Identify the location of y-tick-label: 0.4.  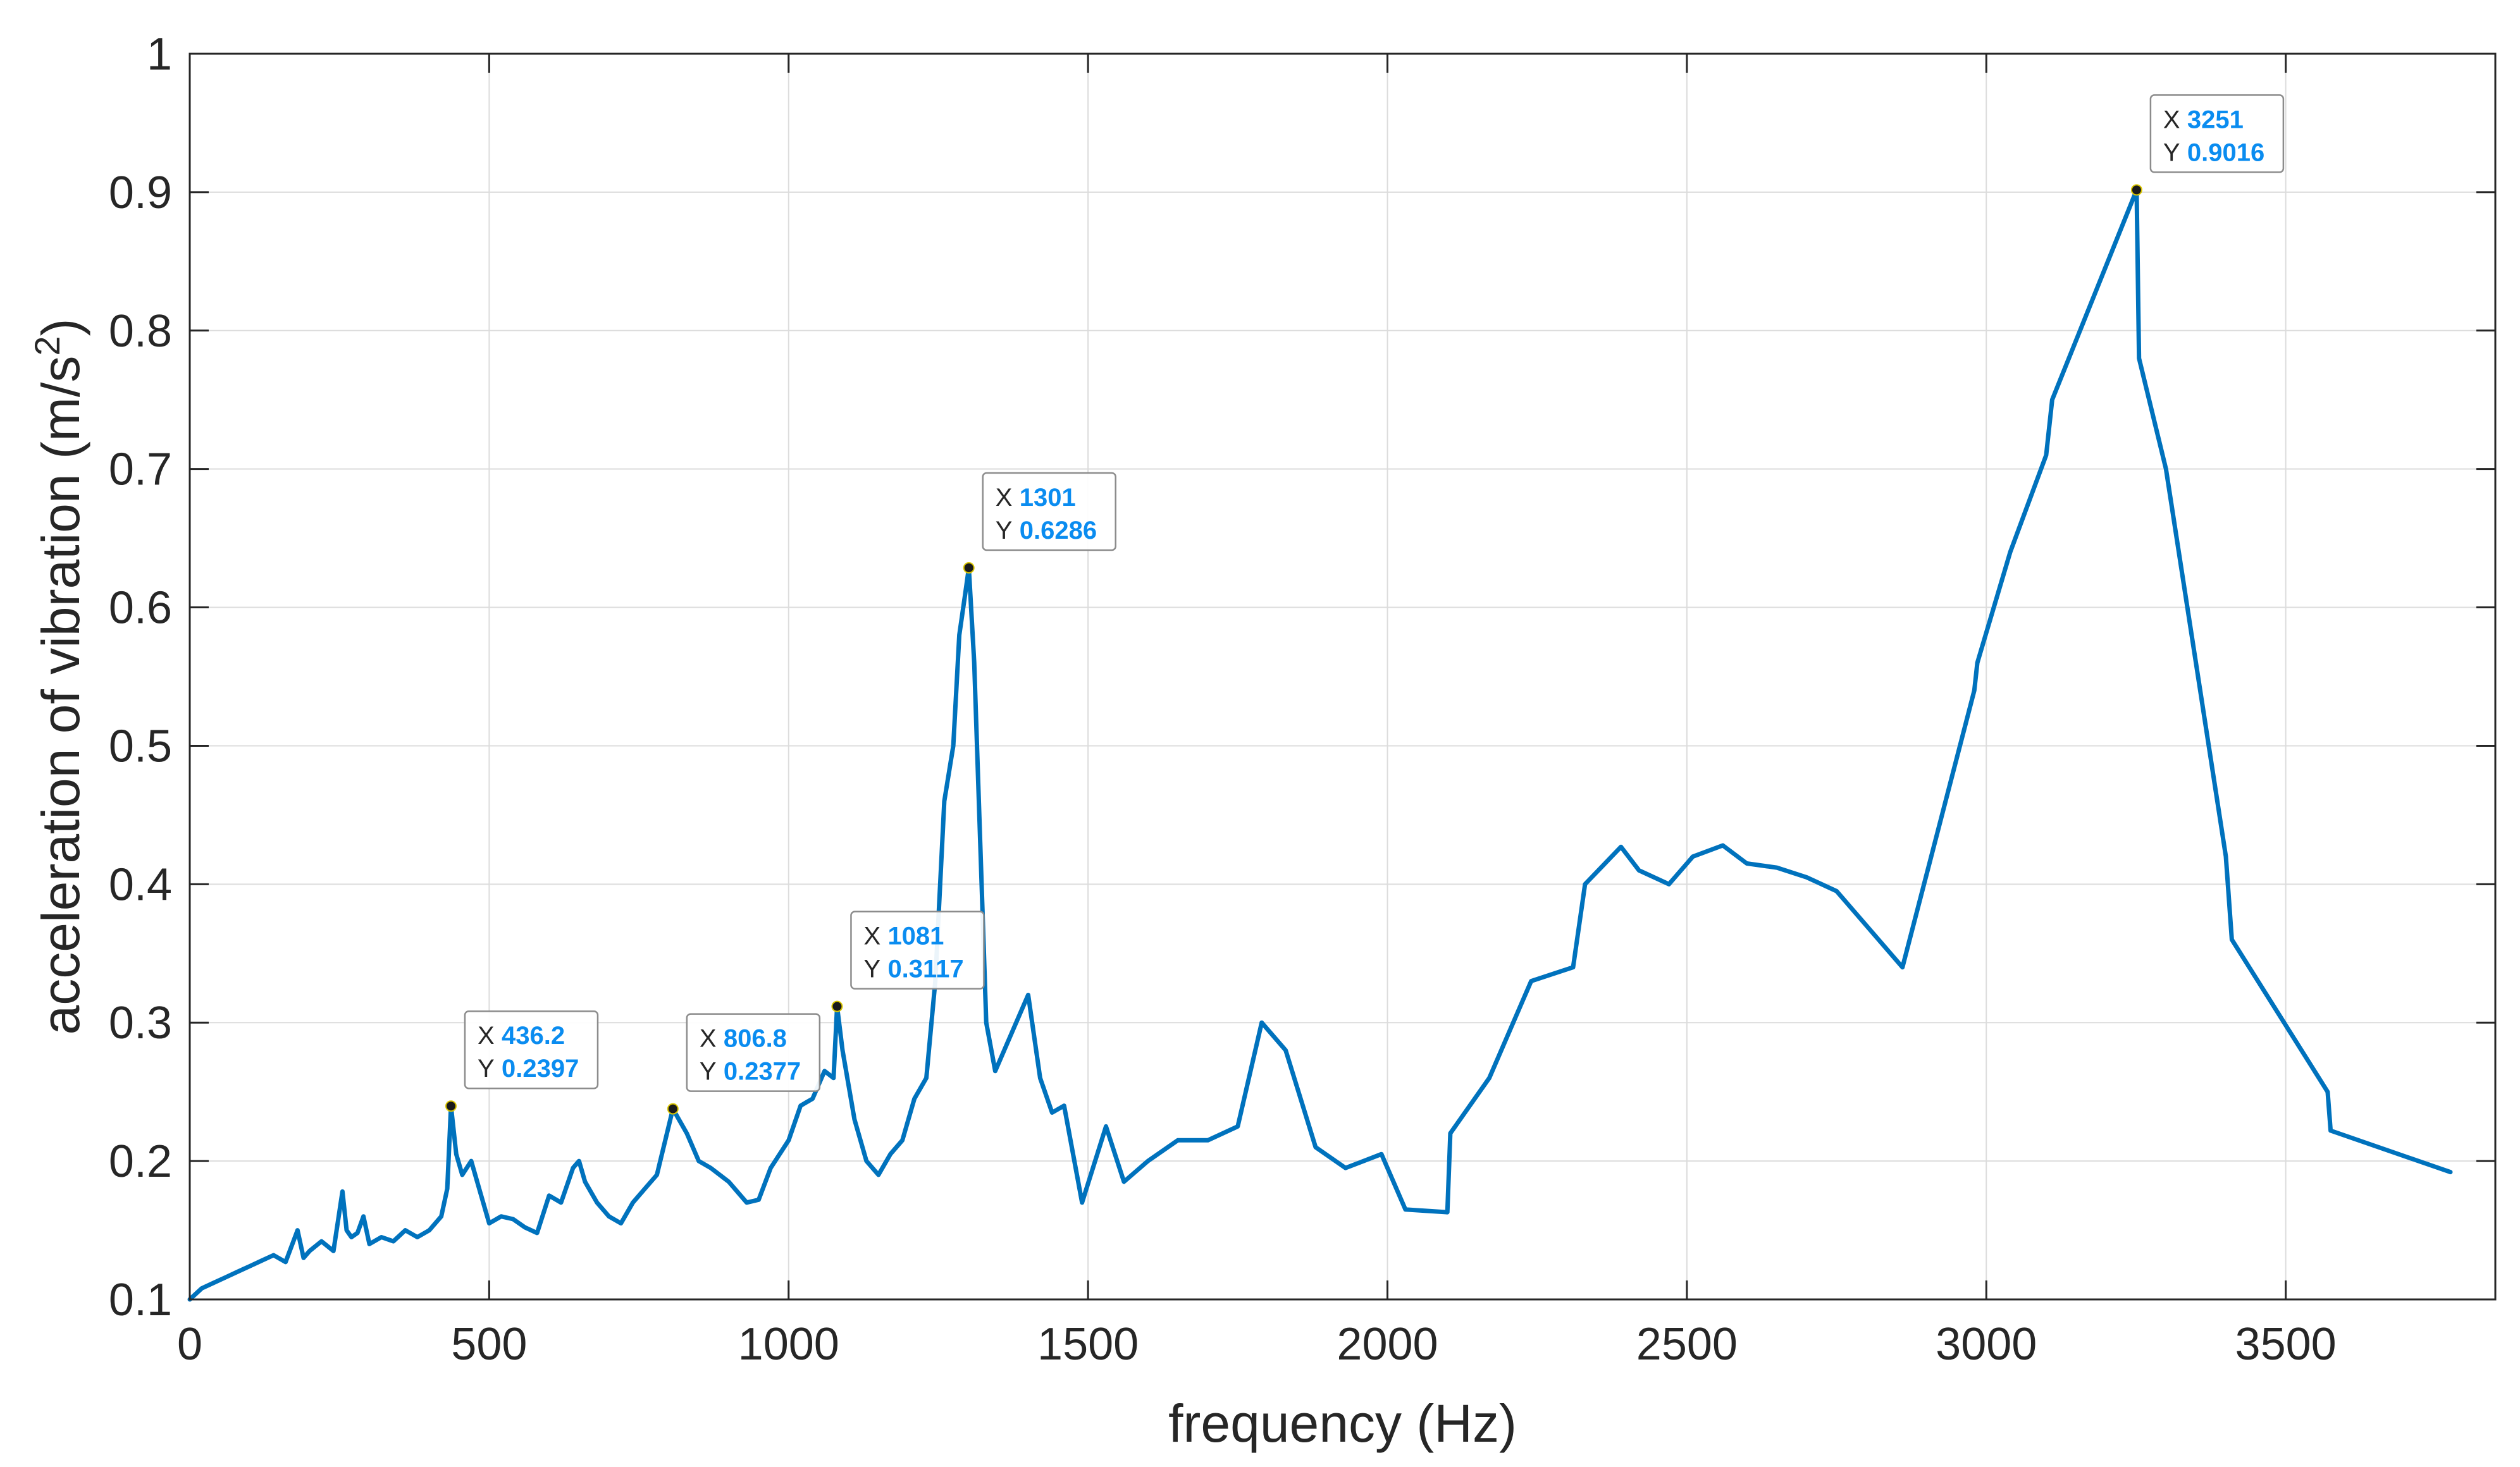
(140, 884).